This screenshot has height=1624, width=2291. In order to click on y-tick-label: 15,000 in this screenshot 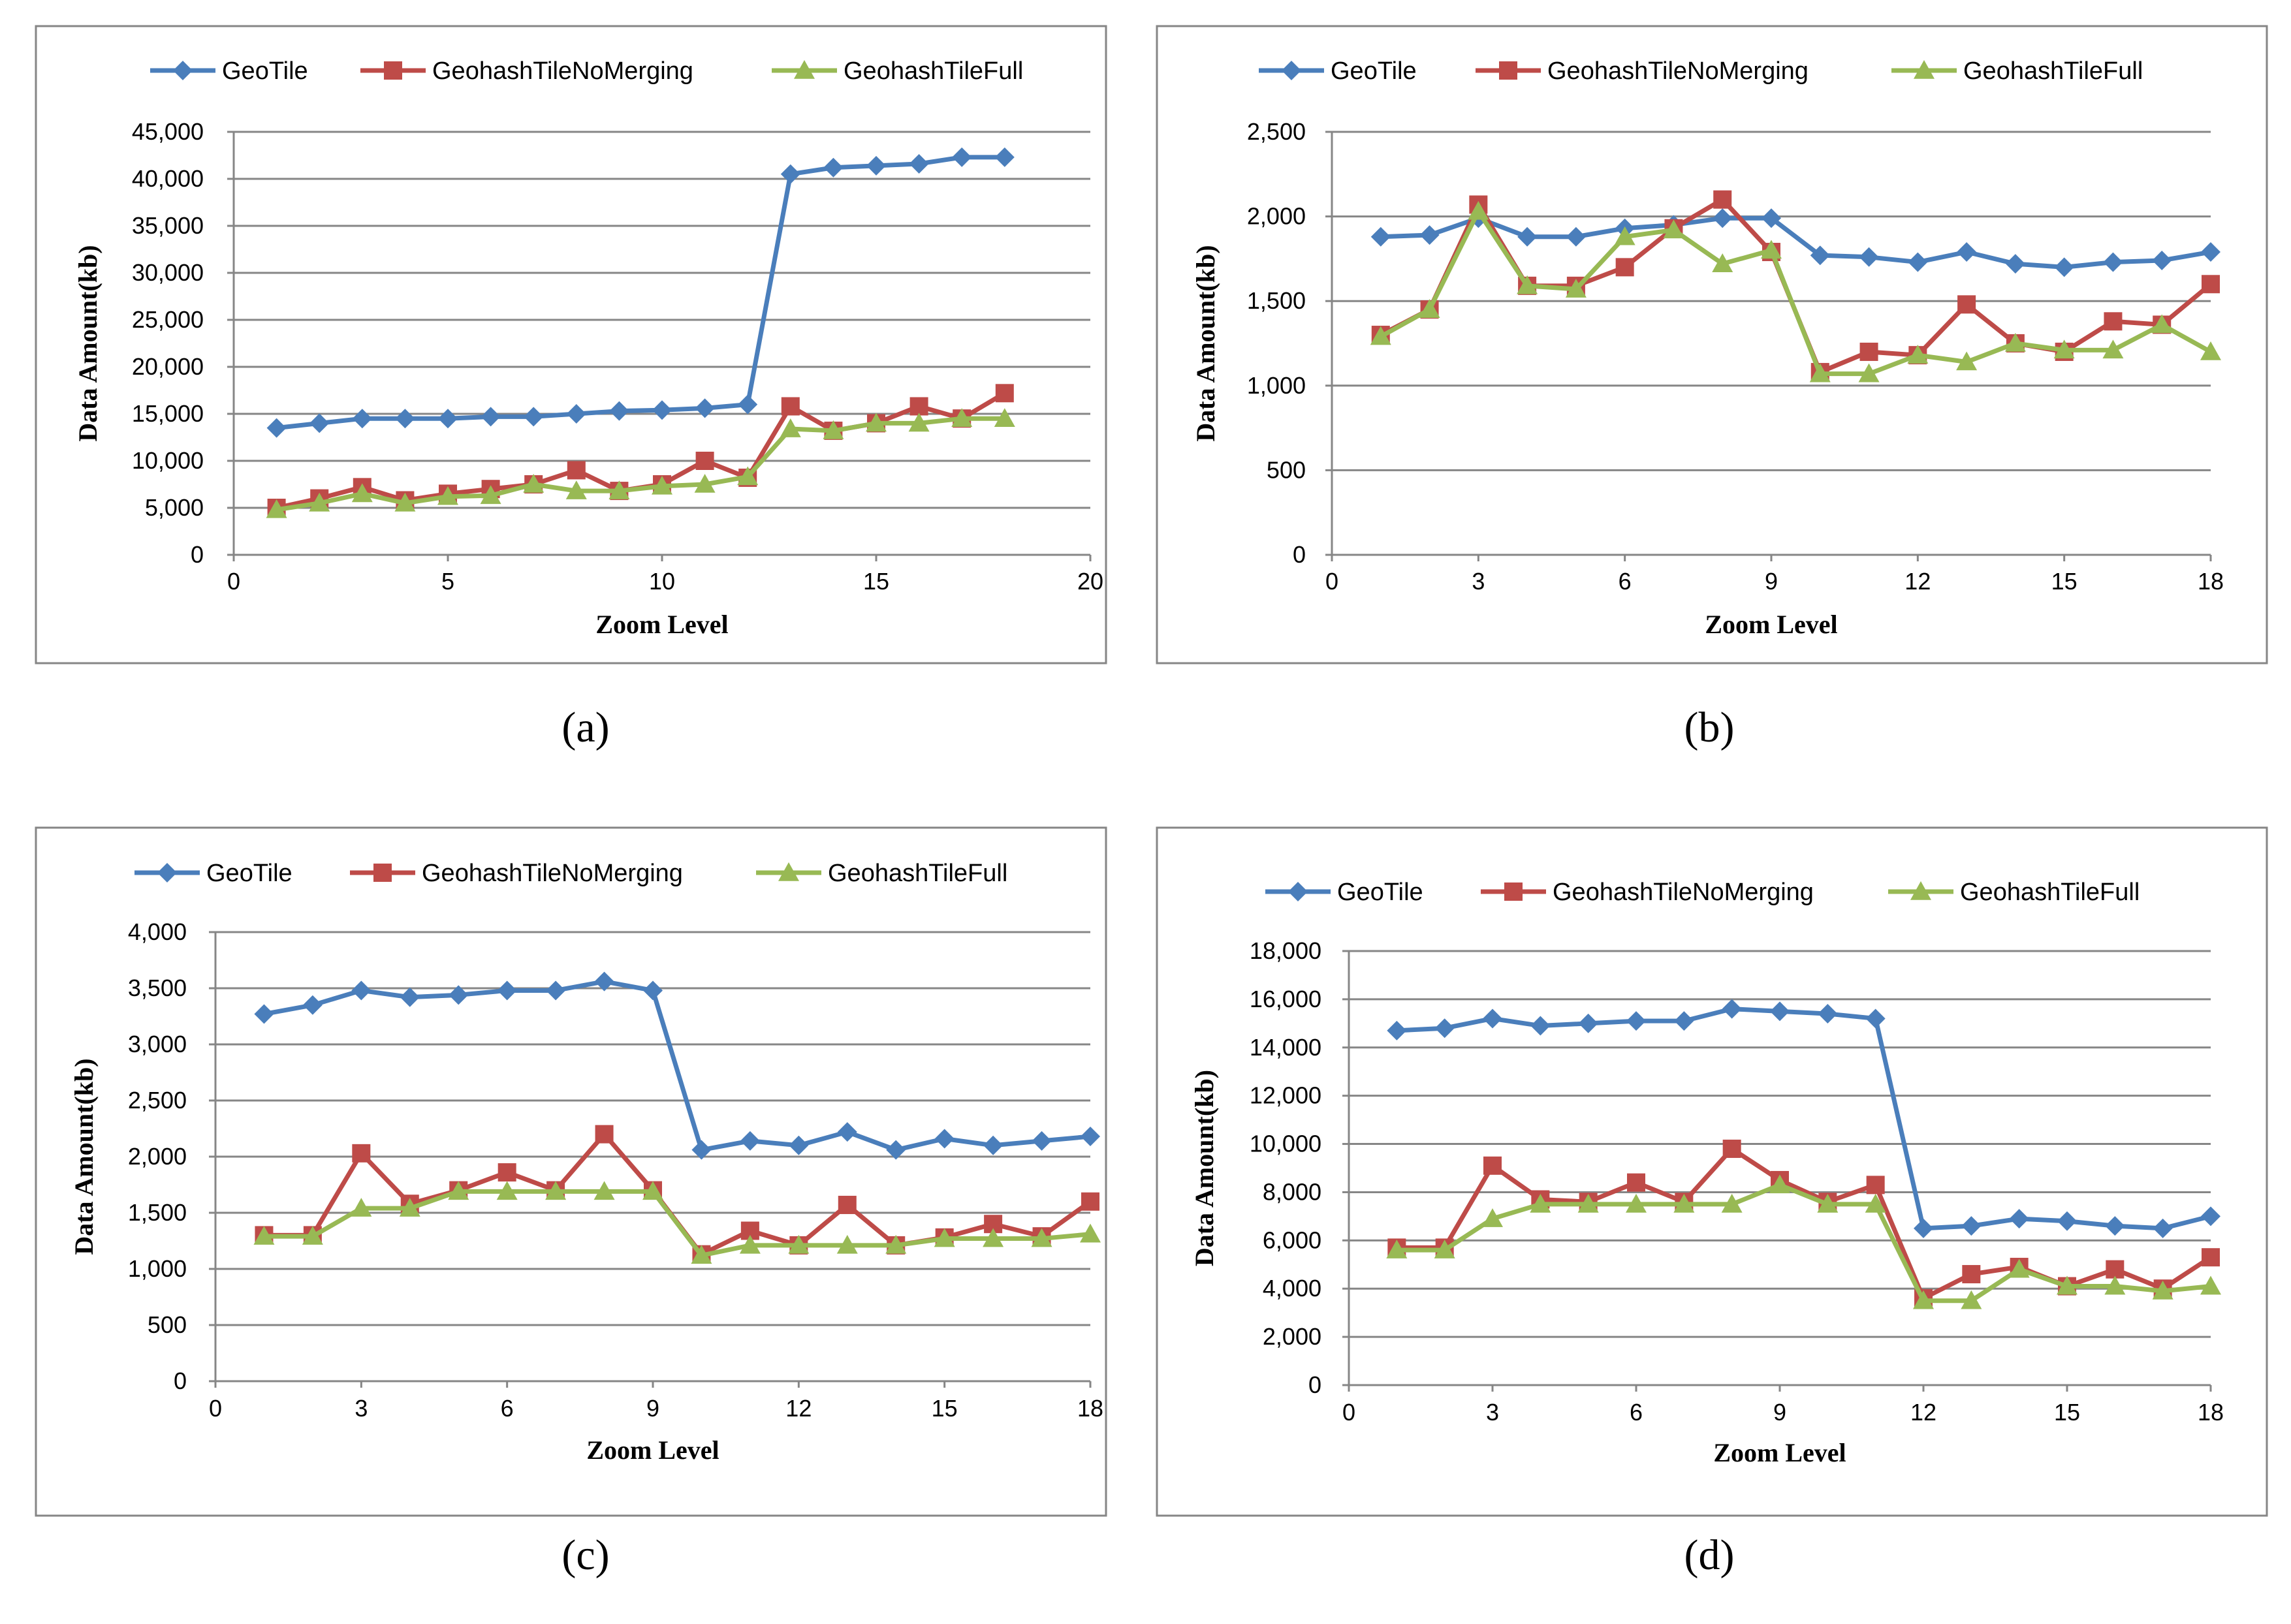, I will do `click(168, 413)`.